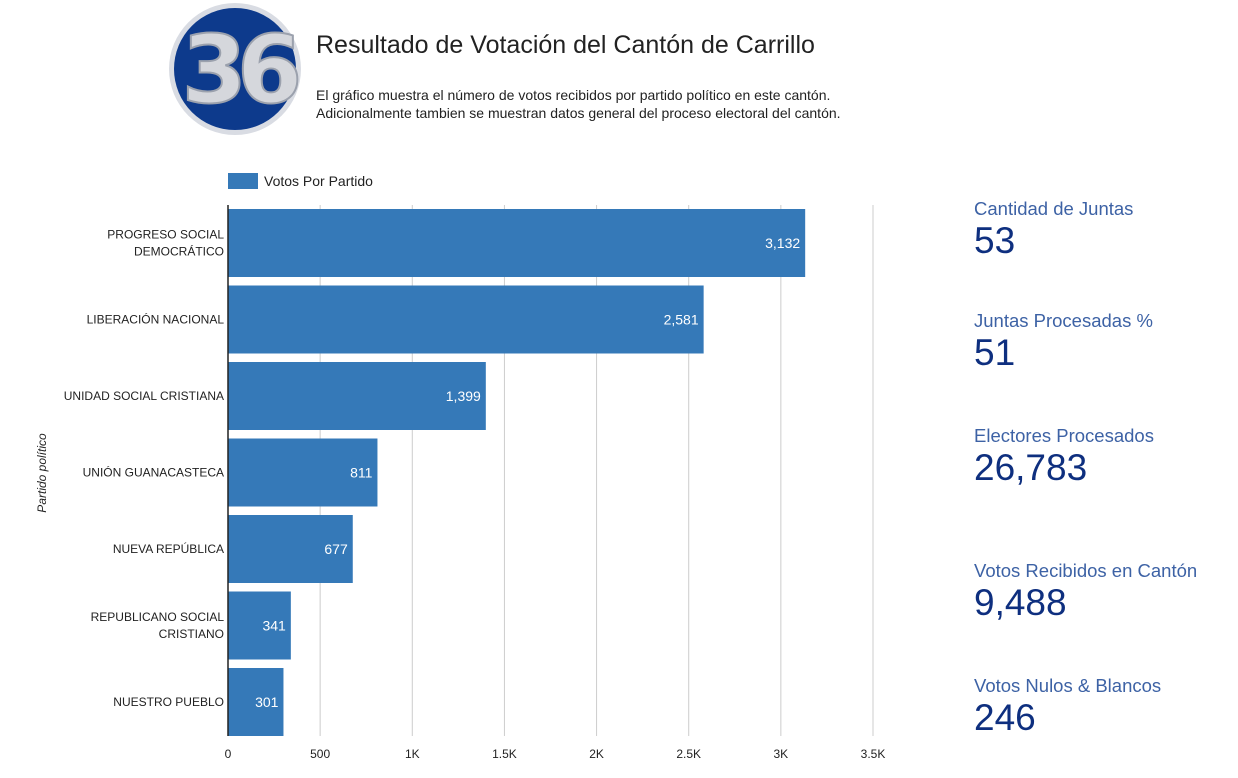 The height and width of the screenshot is (778, 1238). Describe the element at coordinates (168, 702) in the screenshot. I see `category-label: NUESTRO PUEBLO` at that location.